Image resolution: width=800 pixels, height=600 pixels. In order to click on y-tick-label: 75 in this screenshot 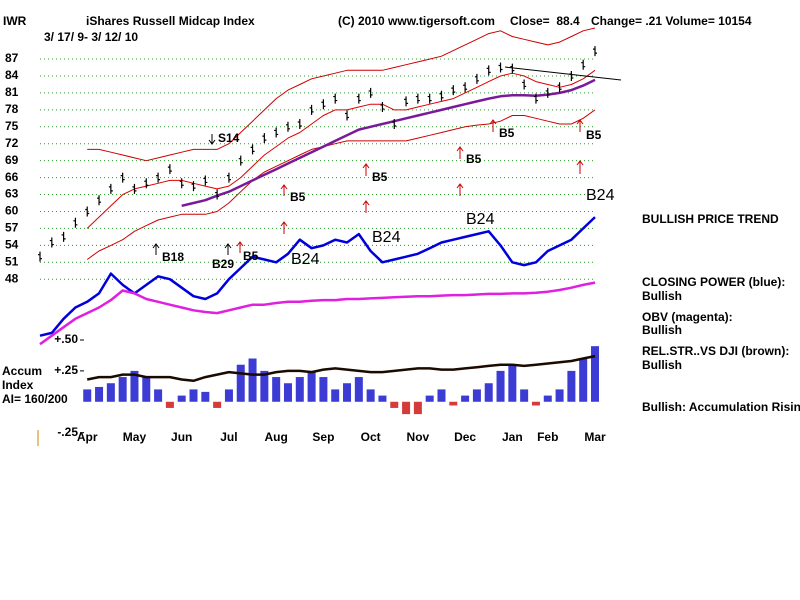, I will do `click(12, 126)`.